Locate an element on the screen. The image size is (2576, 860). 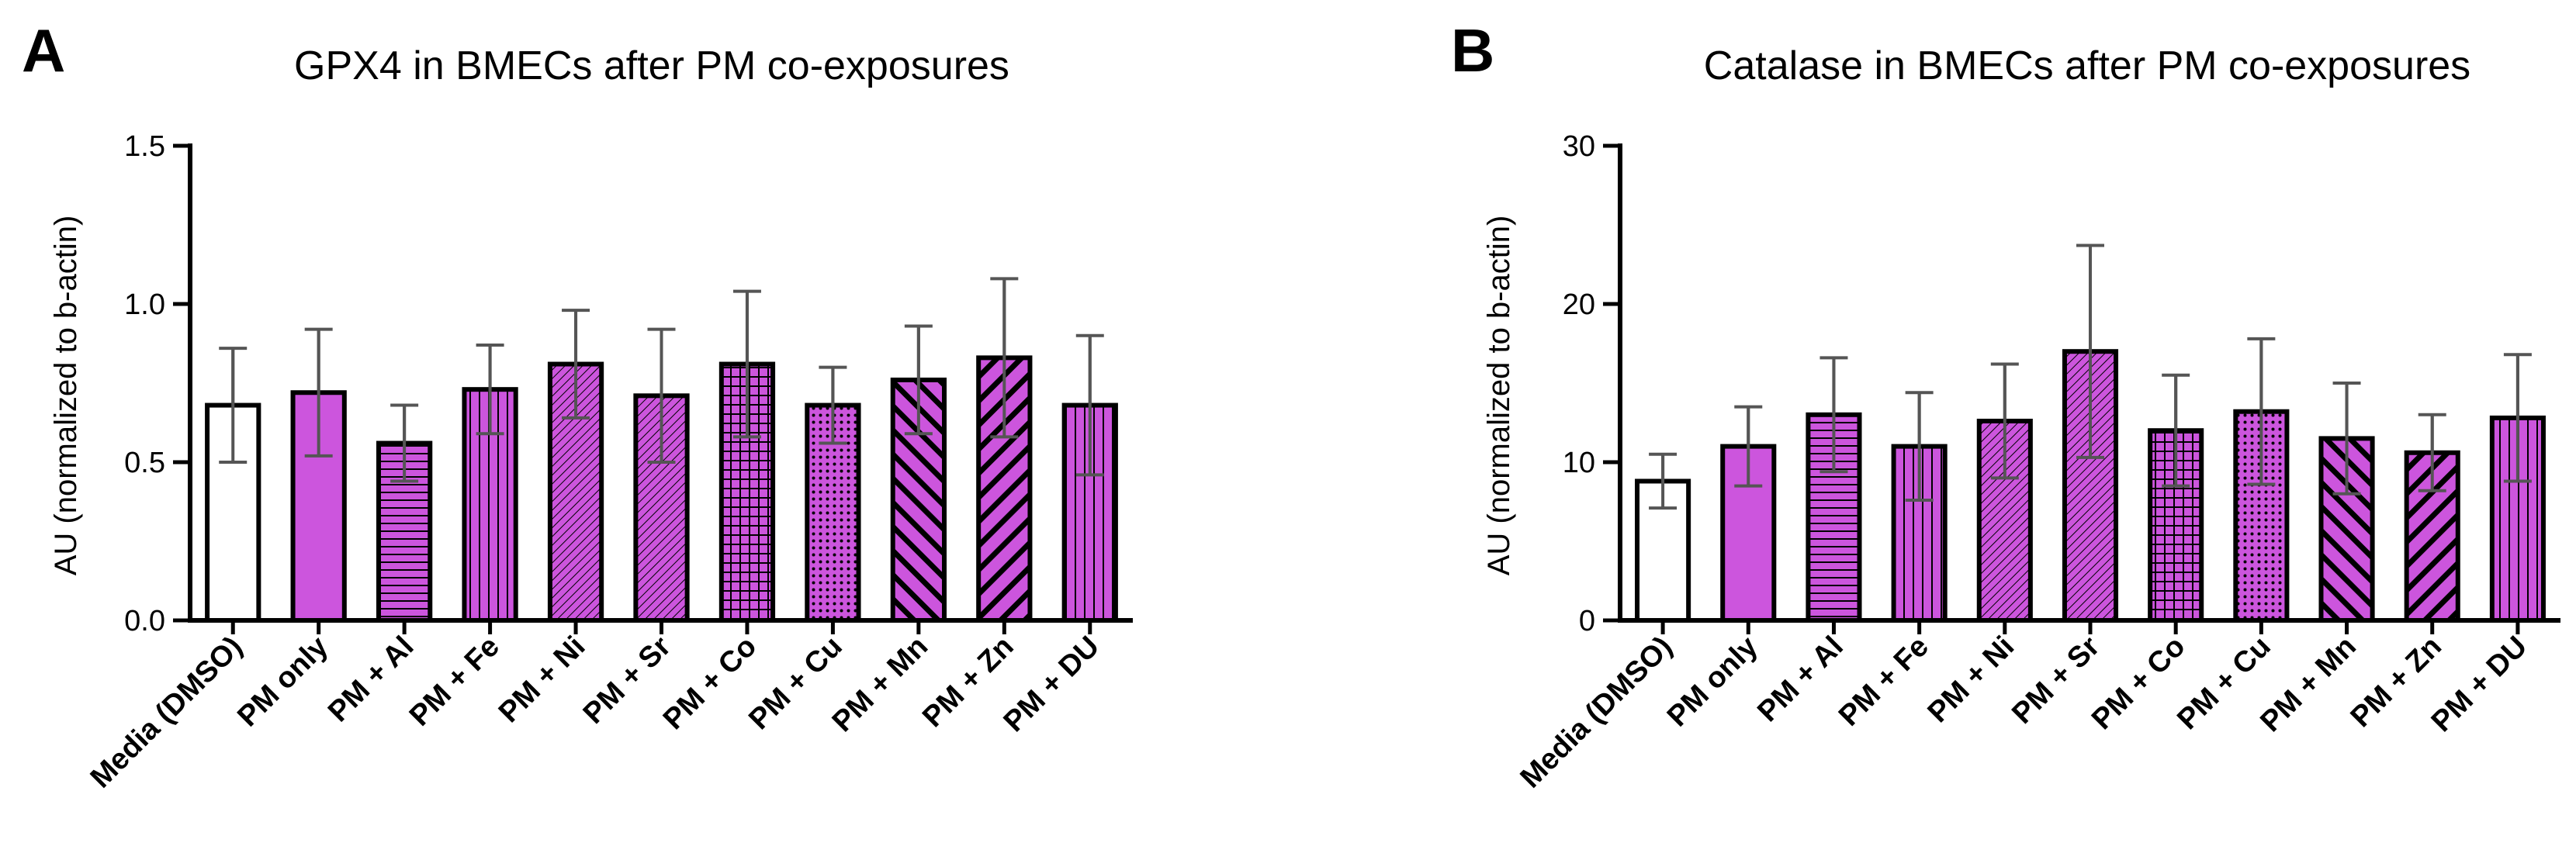
chart-title-a: GPX4 in BMECs after PM co-exposures is located at coordinates (651, 65).